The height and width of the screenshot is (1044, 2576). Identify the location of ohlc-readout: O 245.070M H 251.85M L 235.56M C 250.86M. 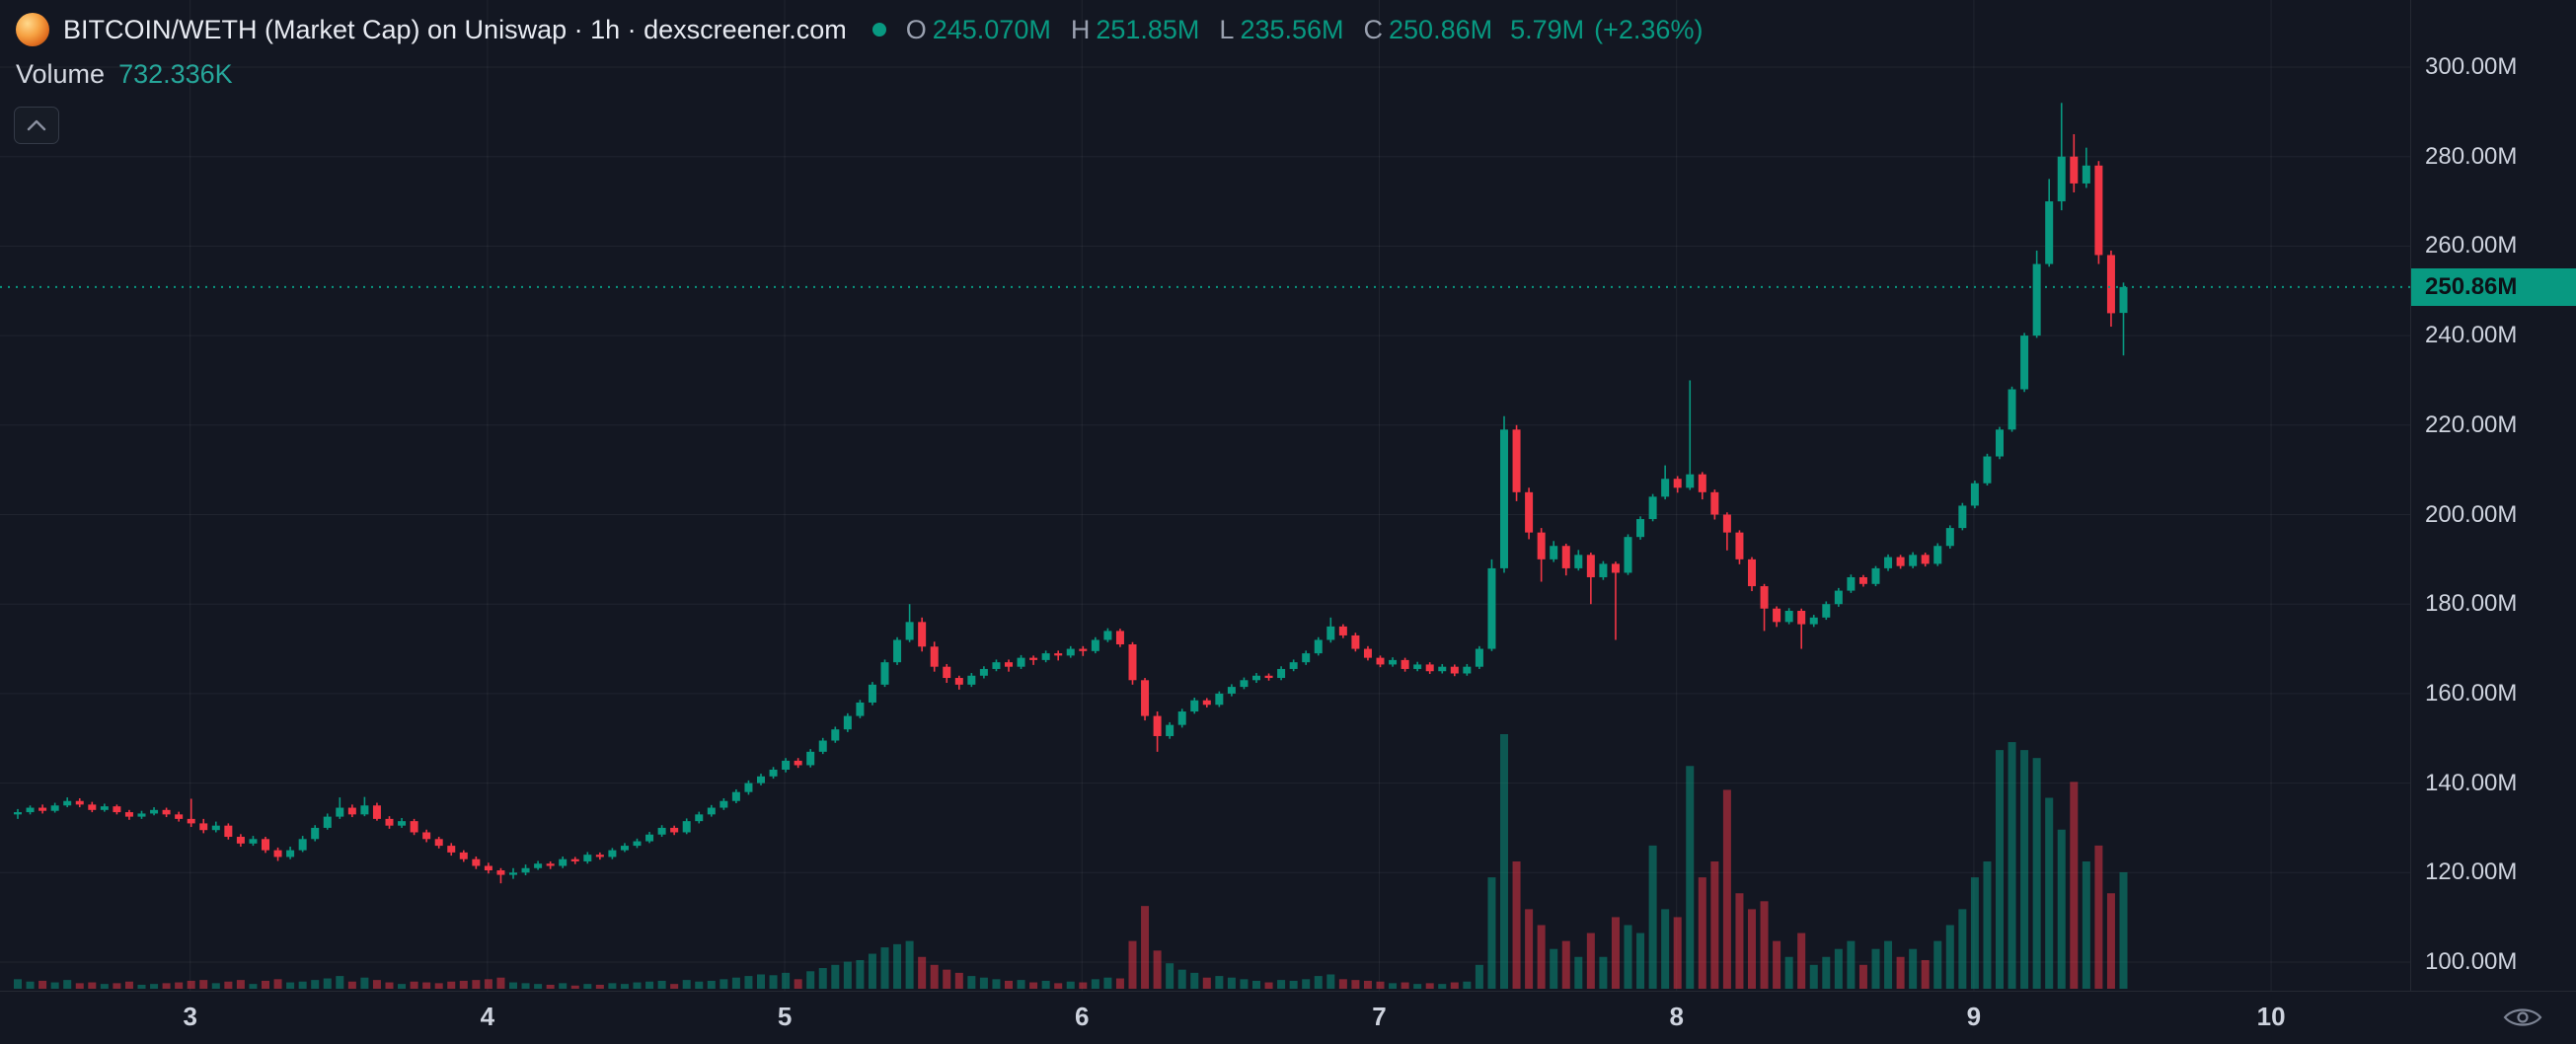
(1199, 29).